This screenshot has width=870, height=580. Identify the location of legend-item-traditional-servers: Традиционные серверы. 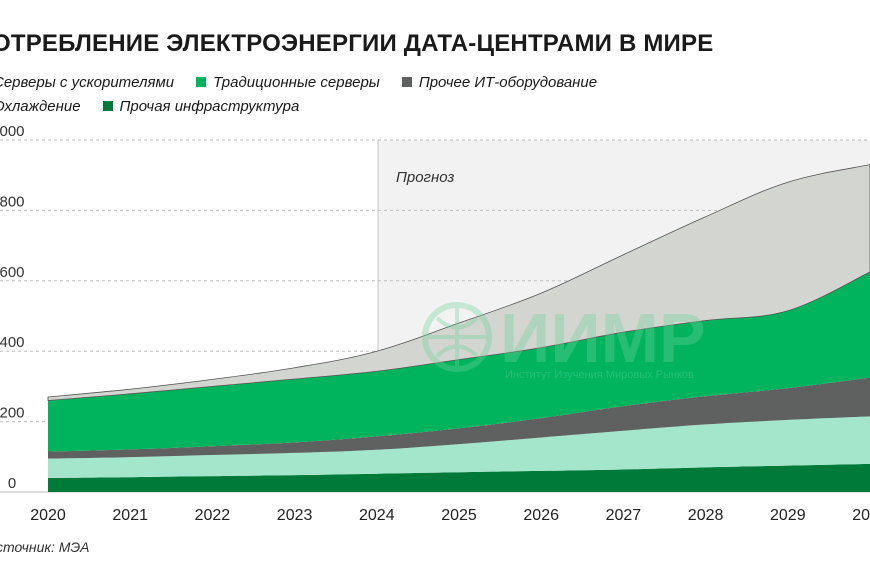
(288, 82).